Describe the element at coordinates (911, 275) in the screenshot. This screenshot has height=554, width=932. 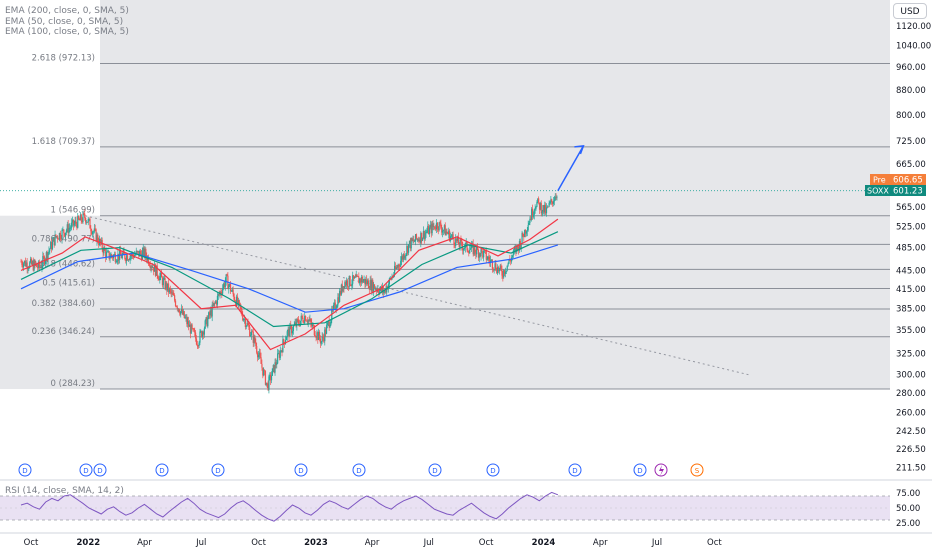
I see `price-axis` at that location.